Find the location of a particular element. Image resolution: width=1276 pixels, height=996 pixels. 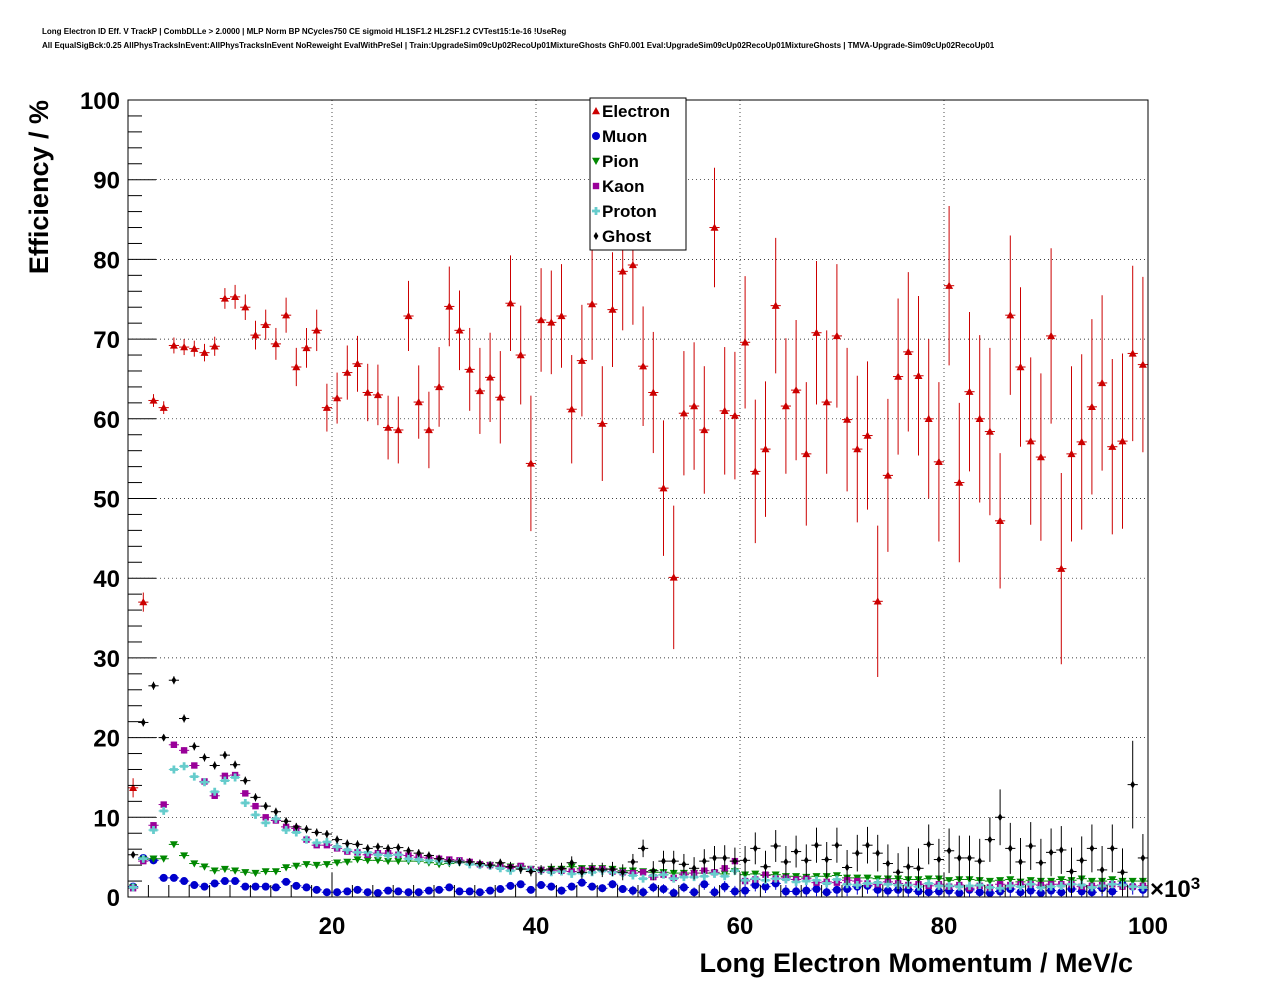

y-tick-label: 100 is located at coordinates (100, 101).